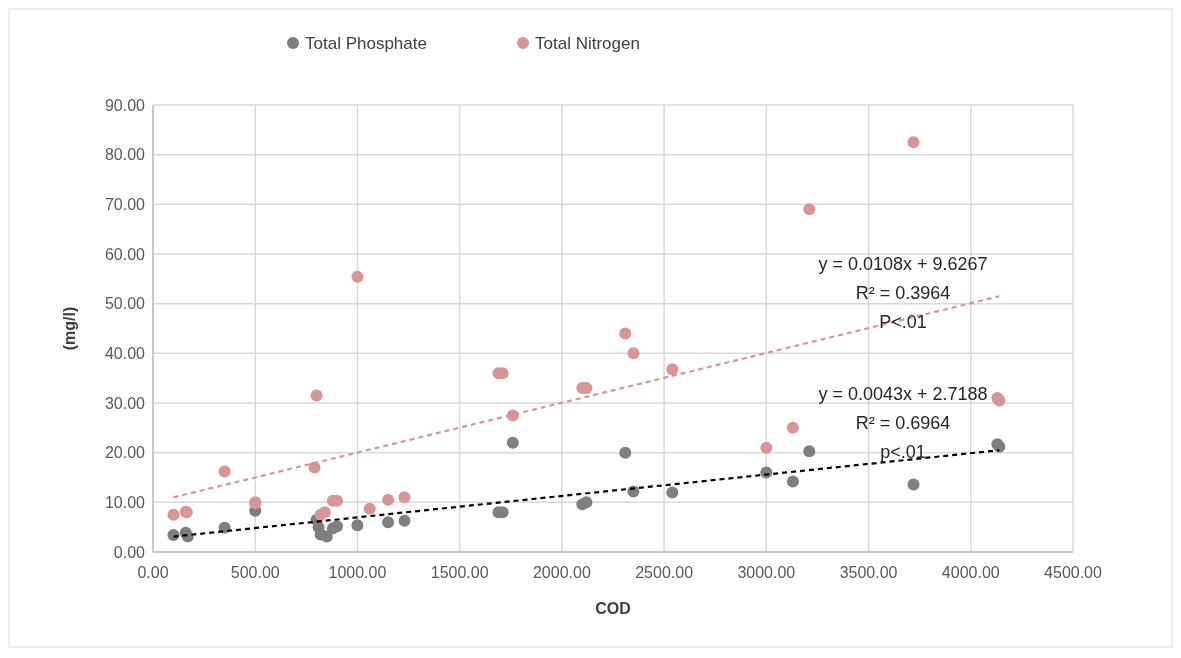 This screenshot has height=658, width=1181. What do you see at coordinates (868, 572) in the screenshot?
I see `x-tick-label: 3500.00` at bounding box center [868, 572].